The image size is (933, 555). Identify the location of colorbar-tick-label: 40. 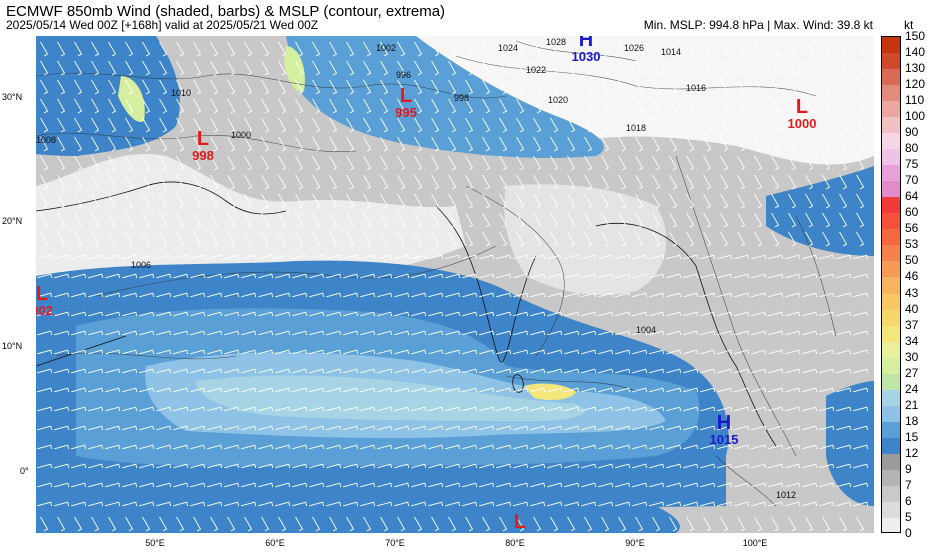
(912, 308).